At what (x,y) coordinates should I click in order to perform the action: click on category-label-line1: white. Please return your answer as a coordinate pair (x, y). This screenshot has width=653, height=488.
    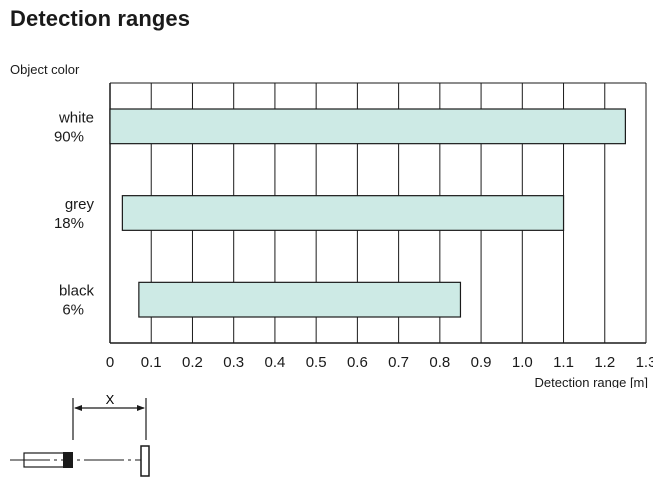
    Looking at the image, I should click on (76, 117).